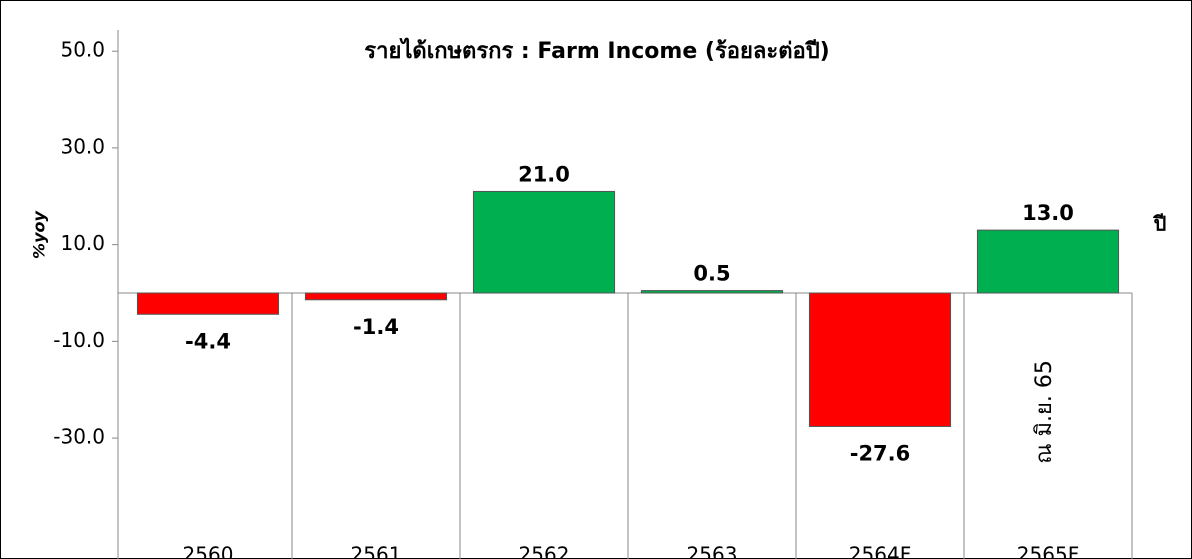 The height and width of the screenshot is (559, 1192). What do you see at coordinates (1044, 412) in the screenshot?
I see `annotation: ณ มิ.ย. 65` at bounding box center [1044, 412].